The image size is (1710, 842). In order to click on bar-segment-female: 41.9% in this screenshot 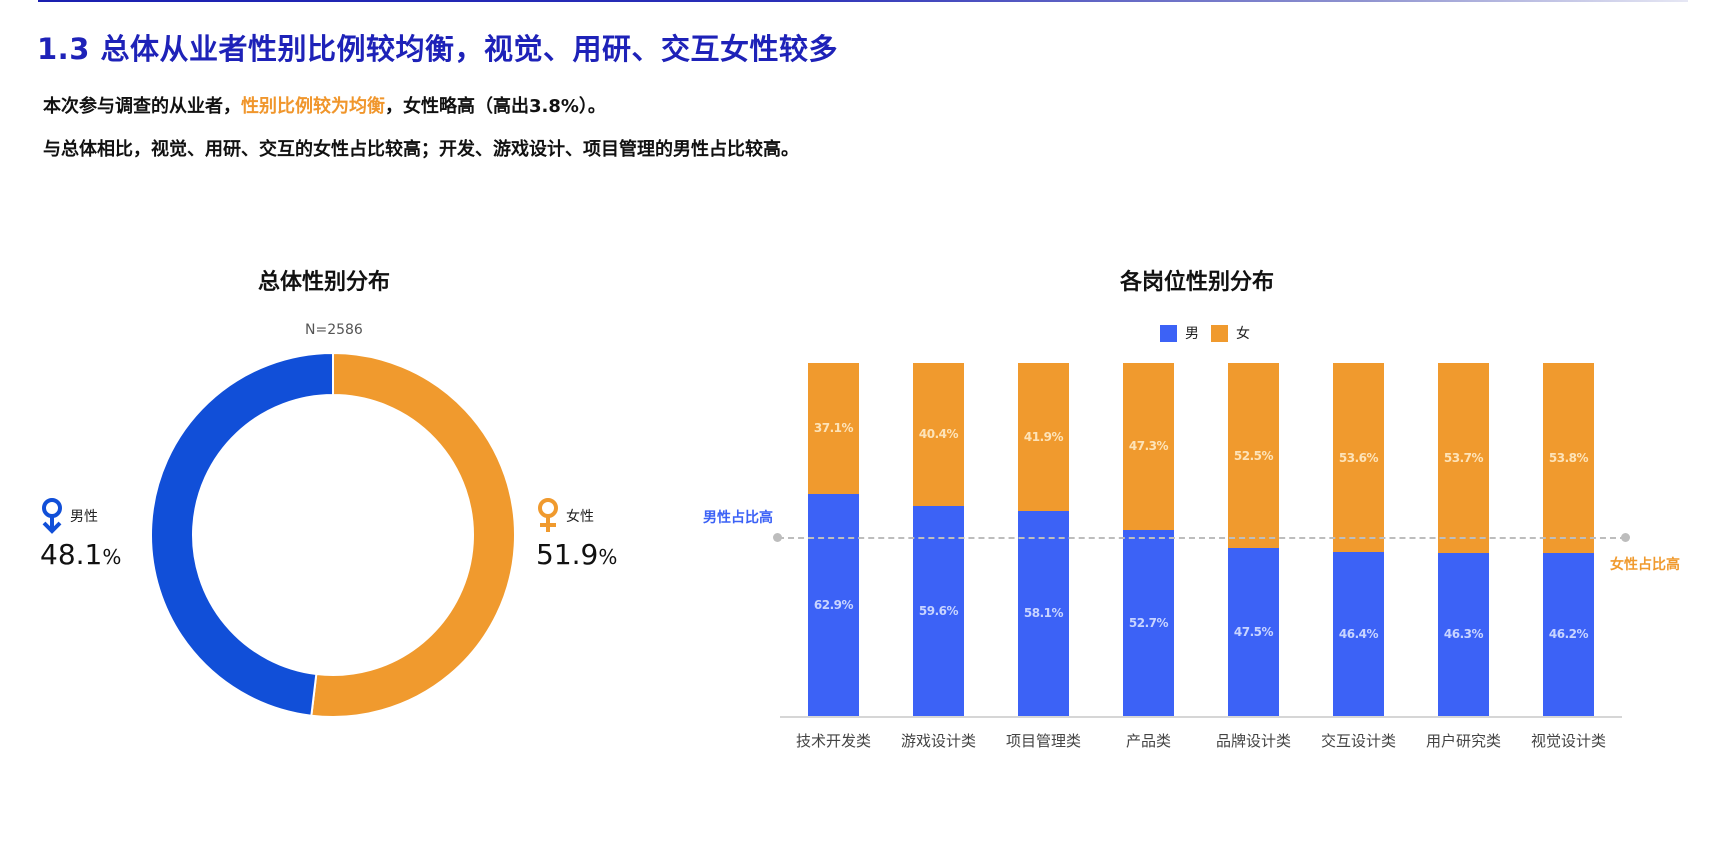, I will do `click(1043, 437)`.